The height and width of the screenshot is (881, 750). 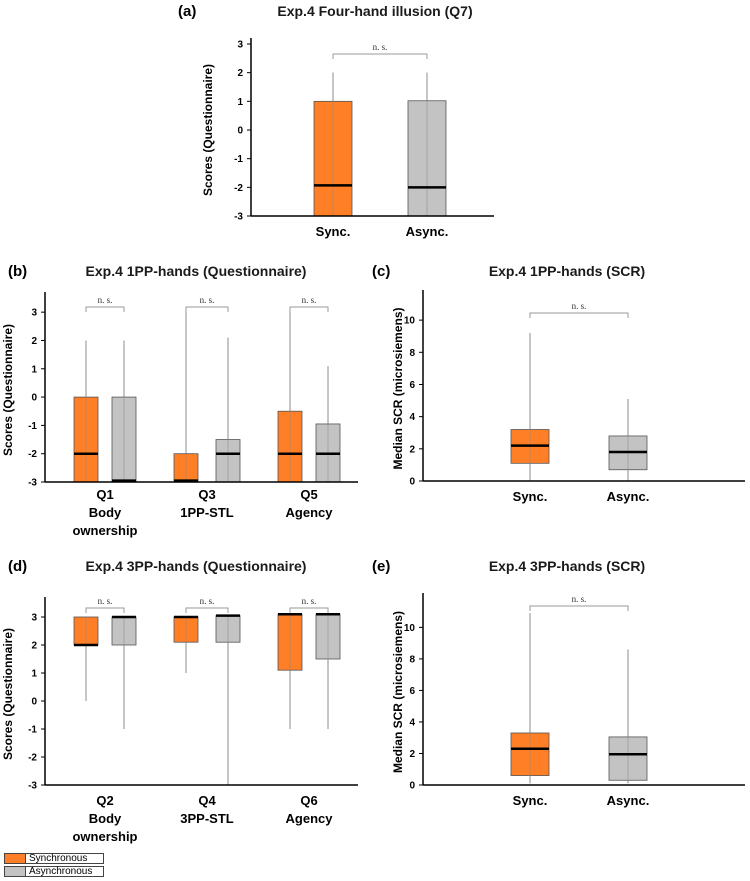 What do you see at coordinates (381, 566) in the screenshot?
I see `panel-e-label: (e)` at bounding box center [381, 566].